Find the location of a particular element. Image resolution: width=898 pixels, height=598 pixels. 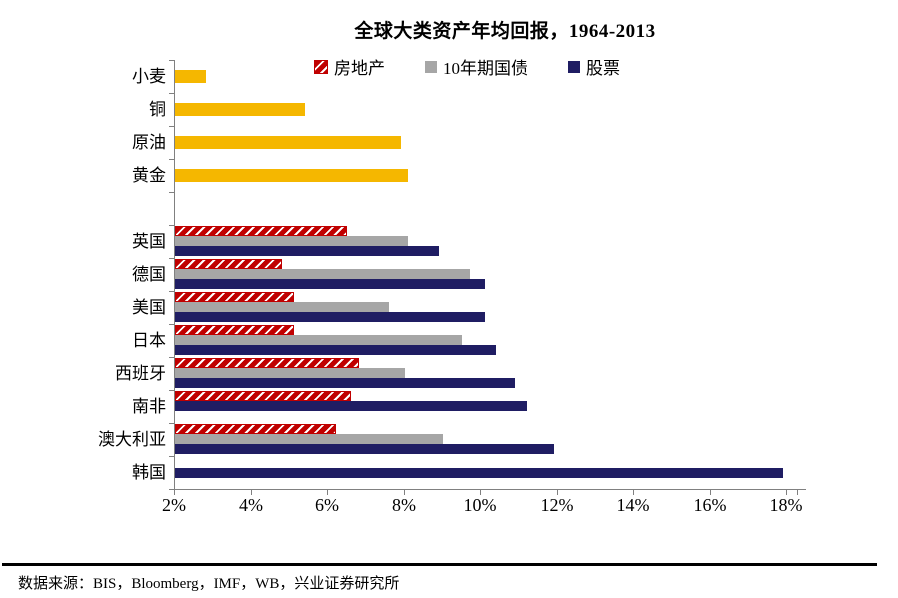

legend-label: 10年期国债 is located at coordinates (485, 68).